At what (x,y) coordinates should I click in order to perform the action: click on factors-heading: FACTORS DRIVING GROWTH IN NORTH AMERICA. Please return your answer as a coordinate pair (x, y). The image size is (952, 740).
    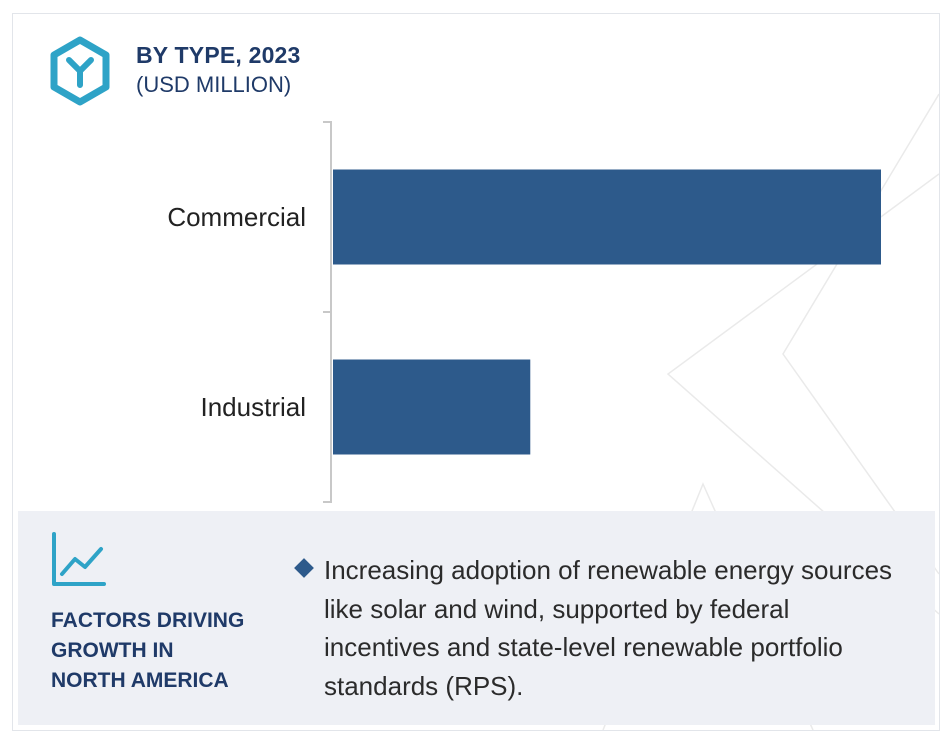
    Looking at the image, I should click on (161, 651).